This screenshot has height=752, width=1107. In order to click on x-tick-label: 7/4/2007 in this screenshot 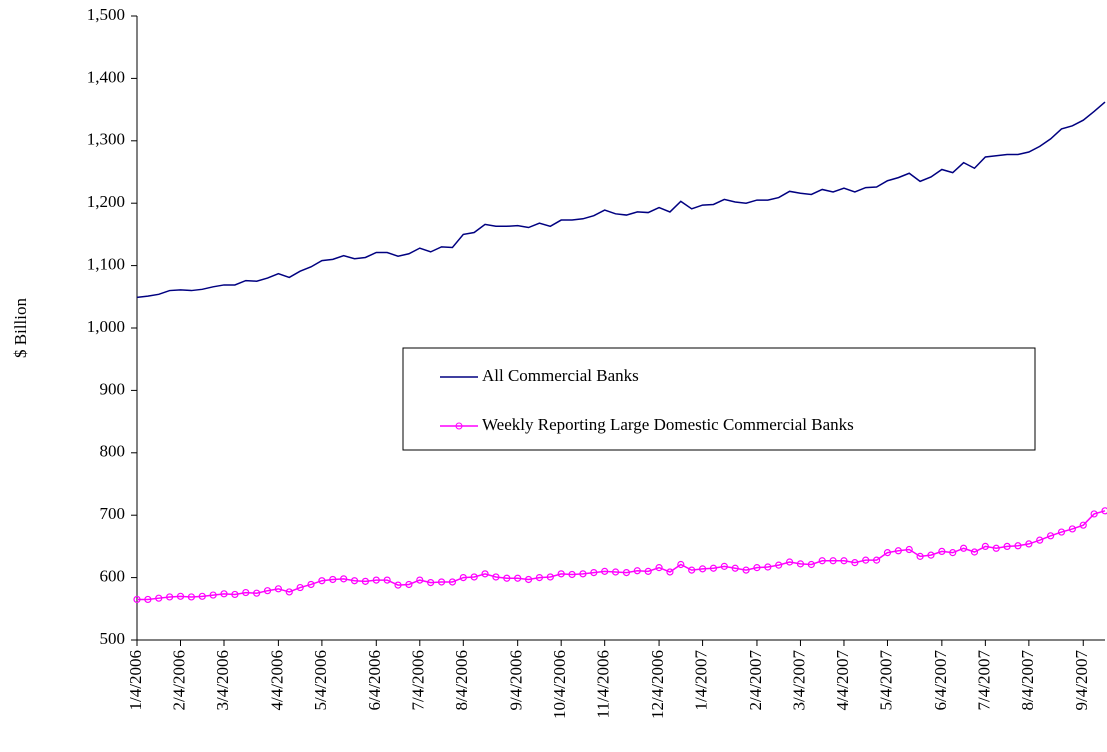, I will do `click(983, 680)`.